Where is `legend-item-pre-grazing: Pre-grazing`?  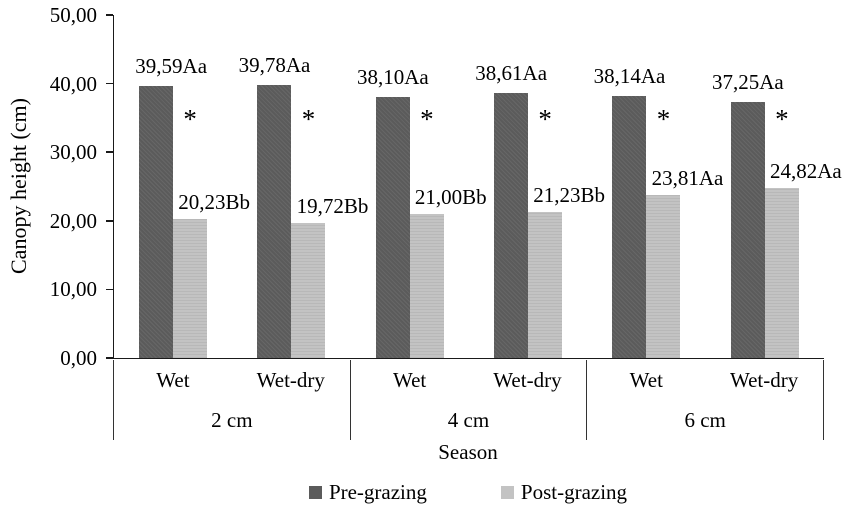 legend-item-pre-grazing: Pre-grazing is located at coordinates (367, 492).